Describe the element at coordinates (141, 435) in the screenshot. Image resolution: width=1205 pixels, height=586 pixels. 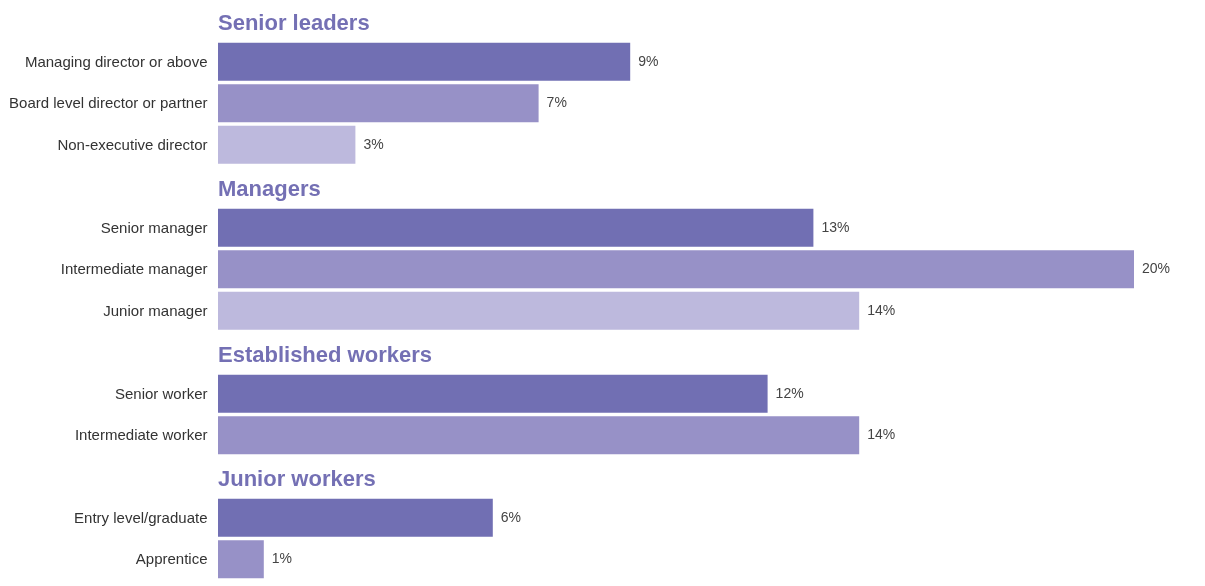
I see `y-tick-label: Intermediate worker` at that location.